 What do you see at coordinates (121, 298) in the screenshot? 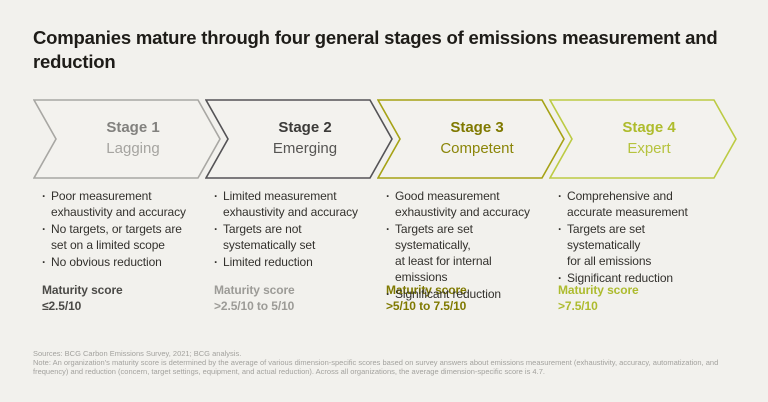
I see `stage-1-maturity: Maturity score ≤2.5/10` at bounding box center [121, 298].